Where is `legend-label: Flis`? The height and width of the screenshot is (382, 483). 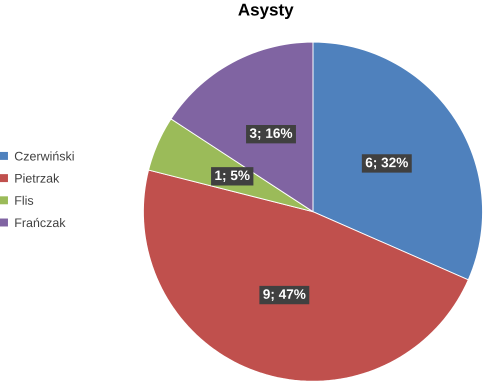 legend-label: Flis is located at coordinates (24, 201).